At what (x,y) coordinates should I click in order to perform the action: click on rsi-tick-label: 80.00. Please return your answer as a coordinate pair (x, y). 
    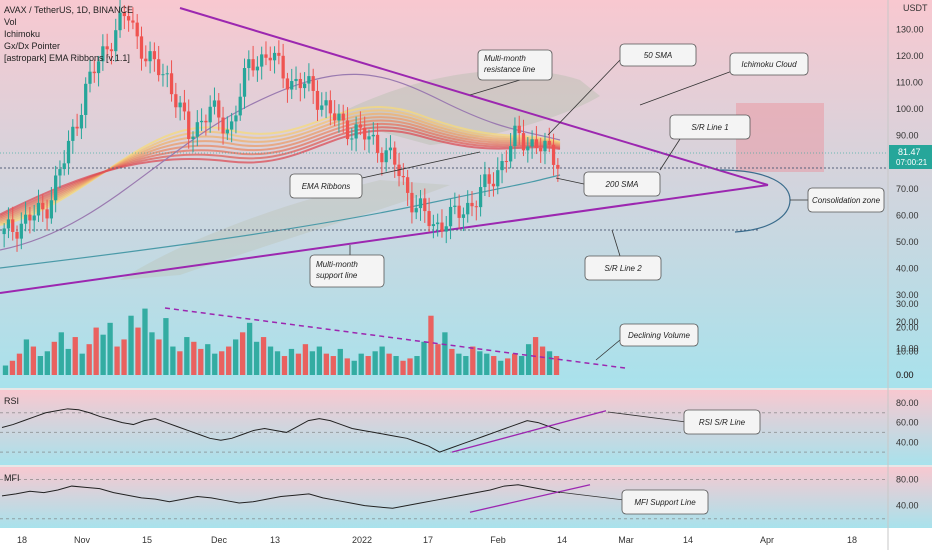
    Looking at the image, I should click on (907, 403).